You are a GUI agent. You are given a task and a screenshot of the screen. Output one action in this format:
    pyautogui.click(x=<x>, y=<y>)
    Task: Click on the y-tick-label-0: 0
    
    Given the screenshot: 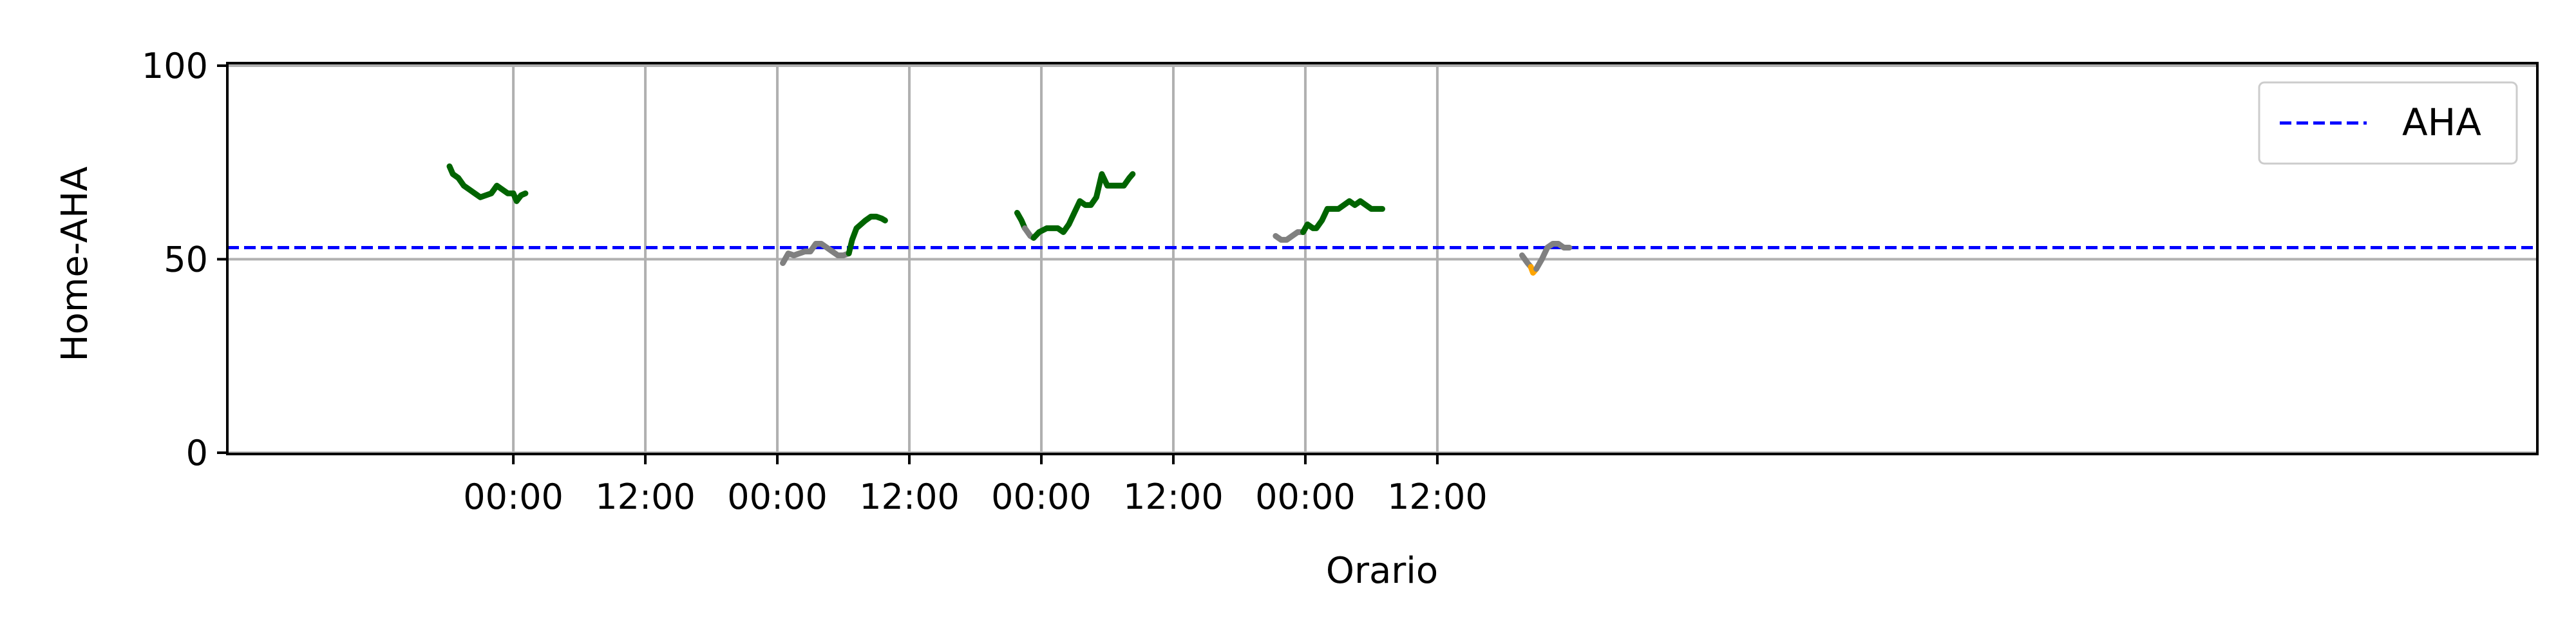 What is the action you would take?
    pyautogui.click(x=197, y=453)
    